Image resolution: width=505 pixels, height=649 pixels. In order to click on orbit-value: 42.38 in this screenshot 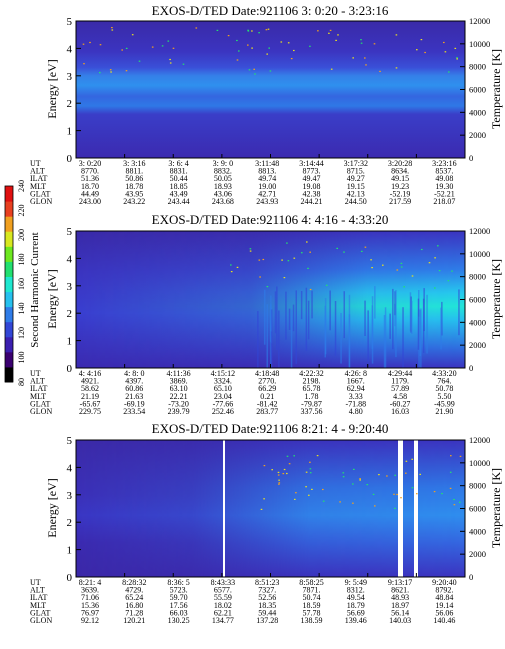, I will do `click(312, 193)`.